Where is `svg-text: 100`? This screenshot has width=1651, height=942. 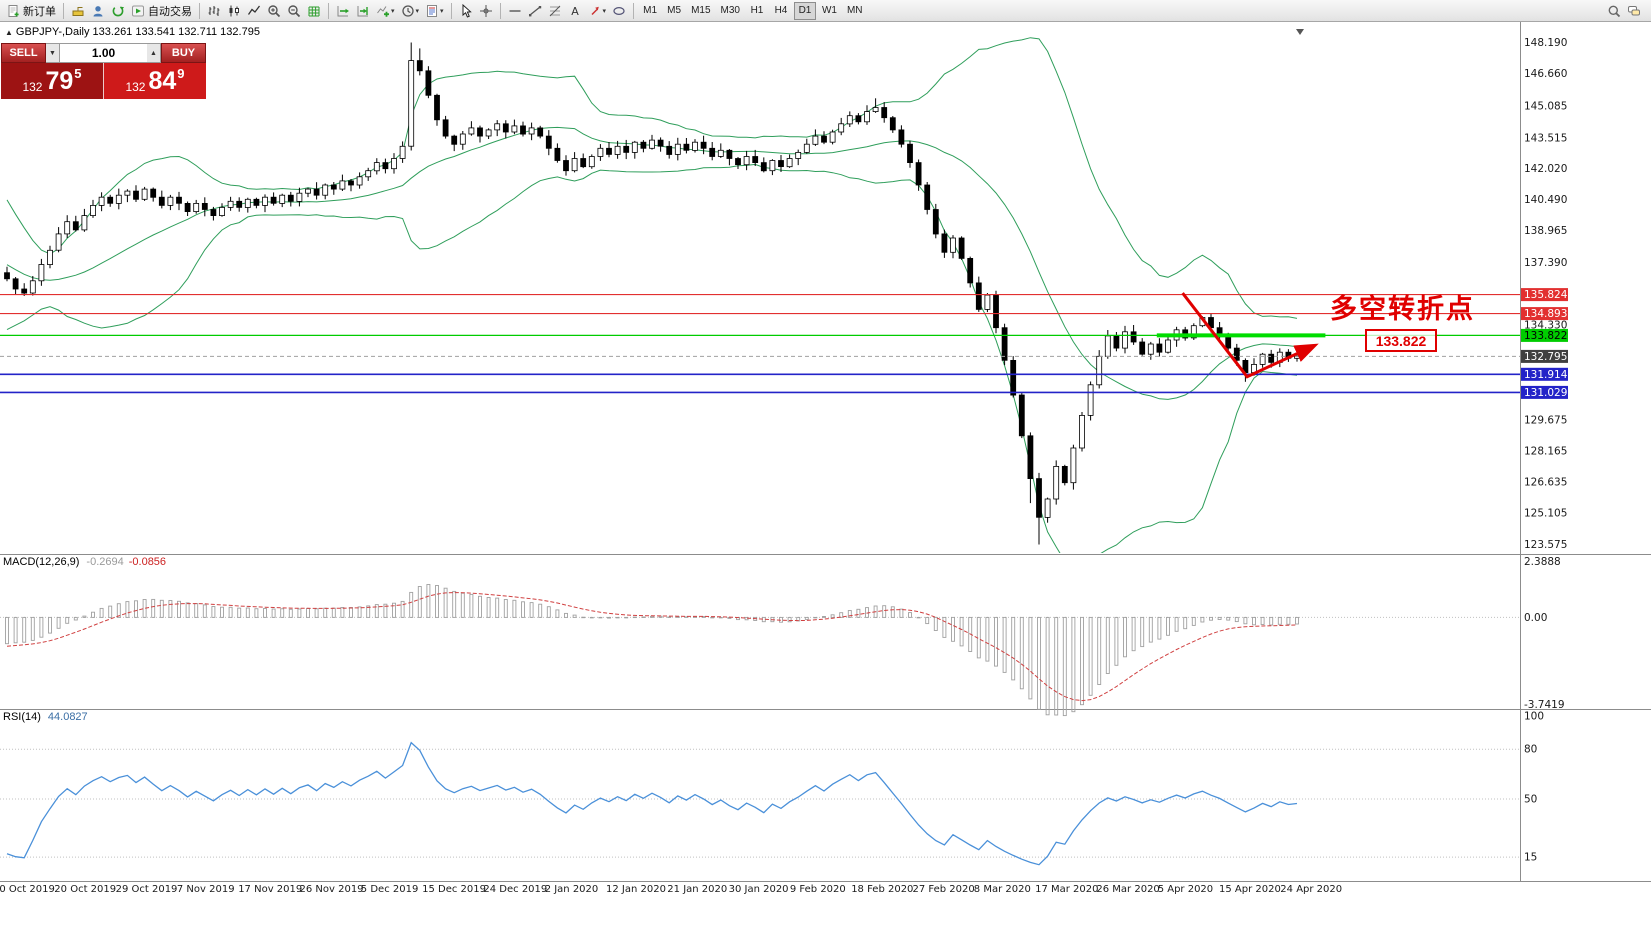
svg-text: 100 is located at coordinates (1534, 717).